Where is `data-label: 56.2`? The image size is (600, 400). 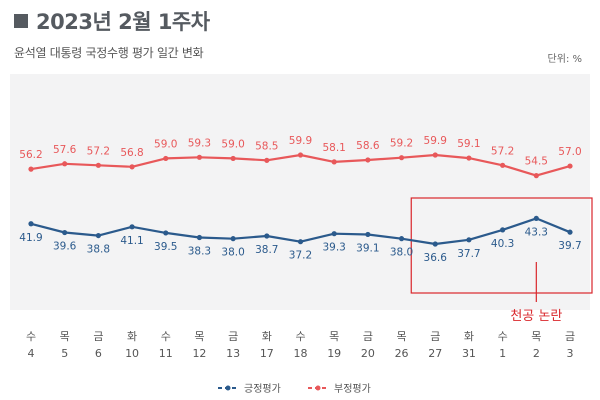 data-label: 56.2 is located at coordinates (30, 155).